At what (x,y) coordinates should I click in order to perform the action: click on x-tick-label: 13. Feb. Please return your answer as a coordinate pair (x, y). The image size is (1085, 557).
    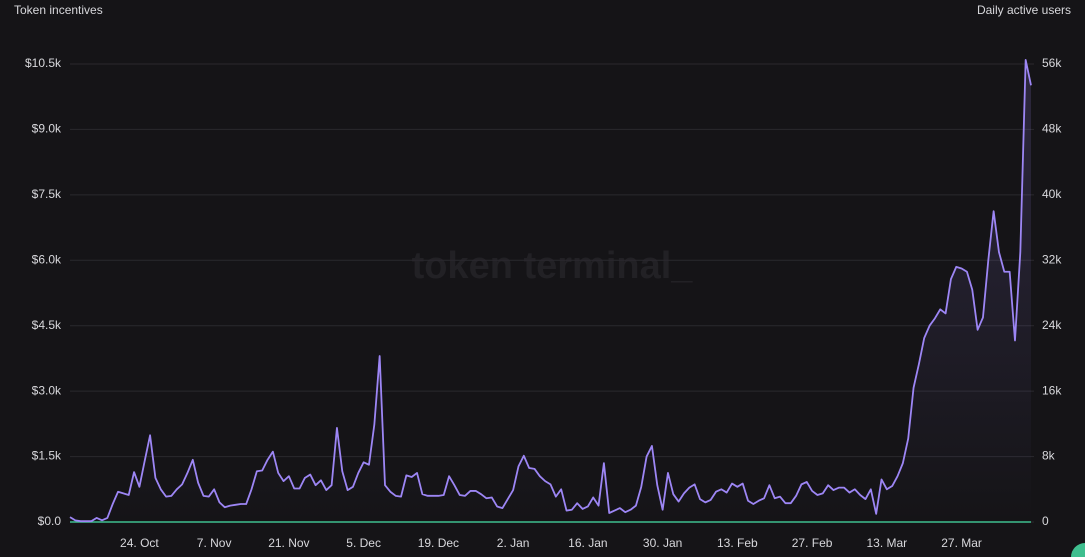
    Looking at the image, I should click on (737, 543).